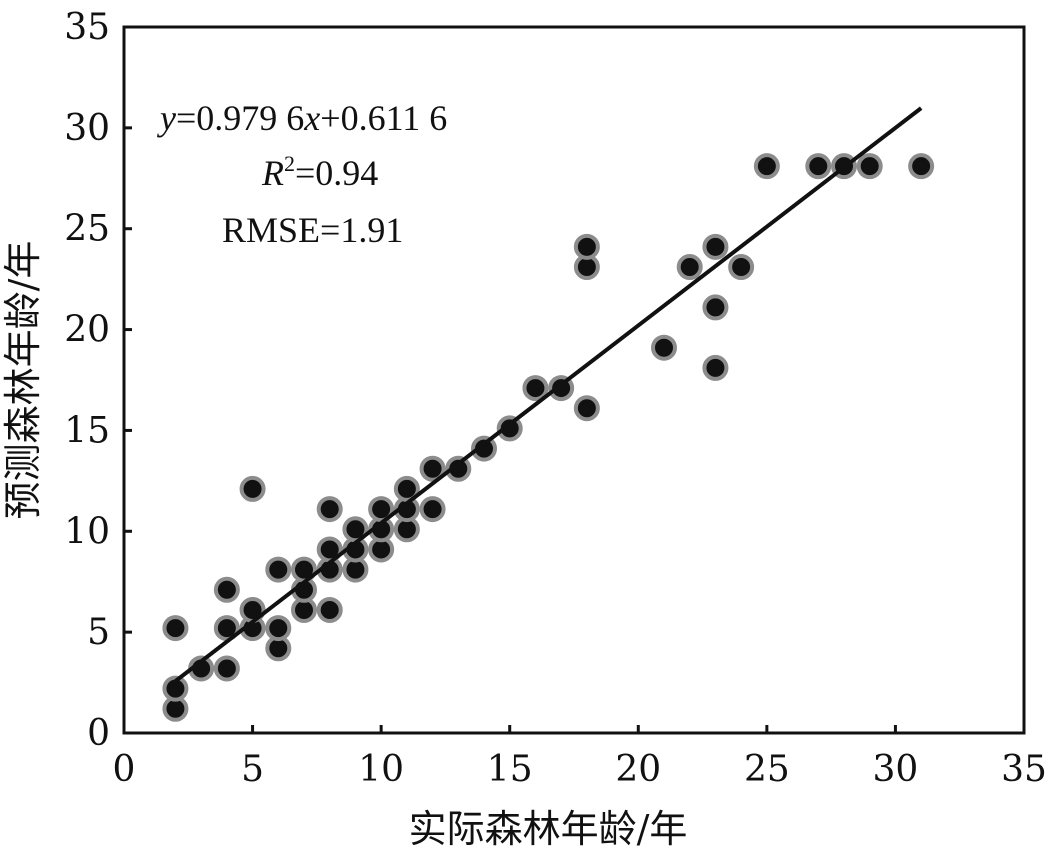 The height and width of the screenshot is (852, 1052). I want to click on r2-annotation: R2=0.94, so click(319, 172).